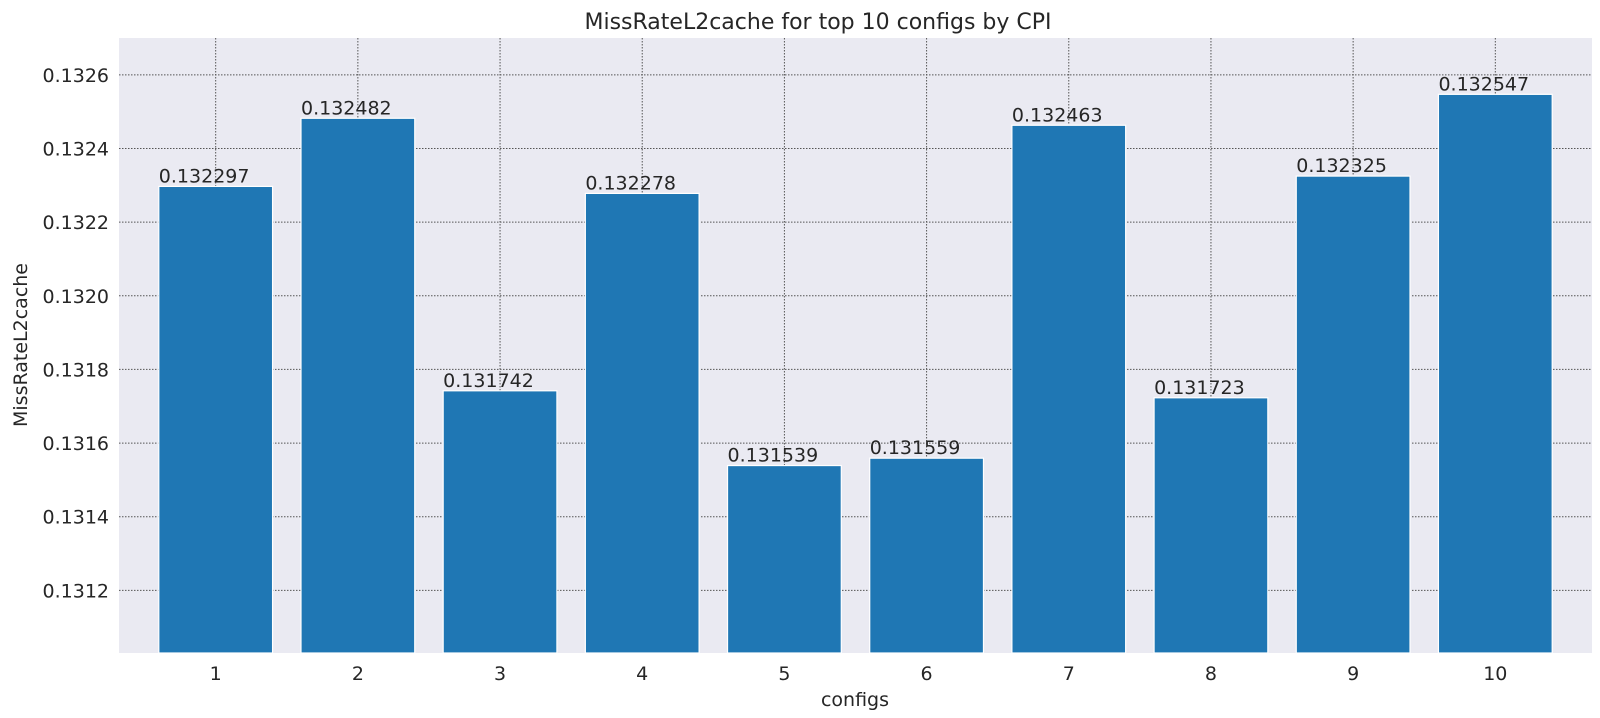  What do you see at coordinates (216, 674) in the screenshot?
I see `x-tick-label: 1` at bounding box center [216, 674].